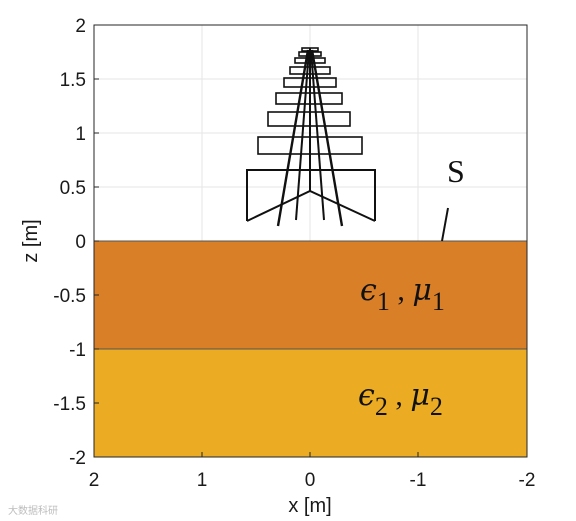  Describe the element at coordinates (381, 406) in the screenshot. I see `layer-2-eps-sub: 2` at that location.